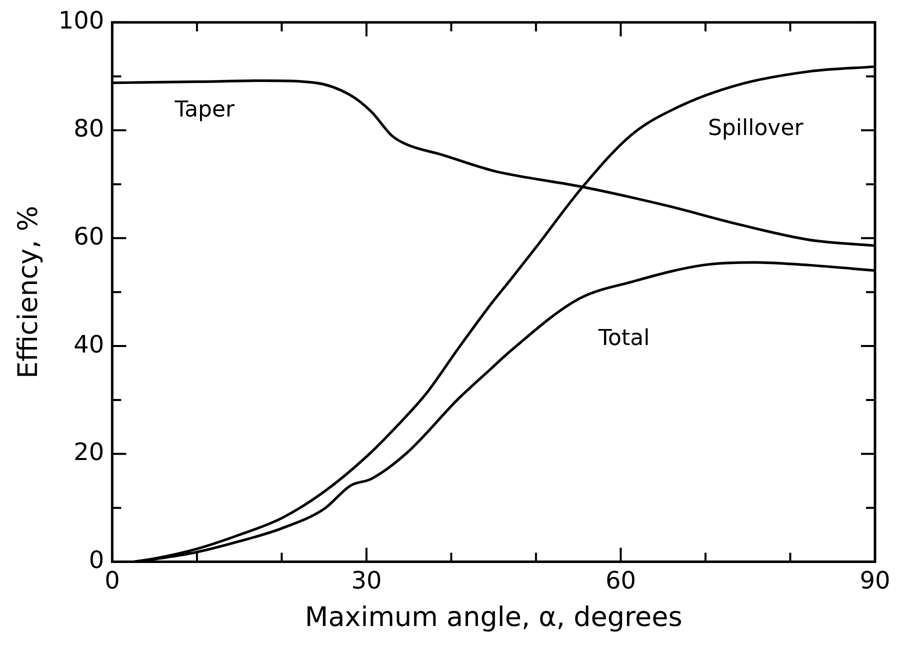  I want to click on x-tick-label: 90, so click(875, 580).